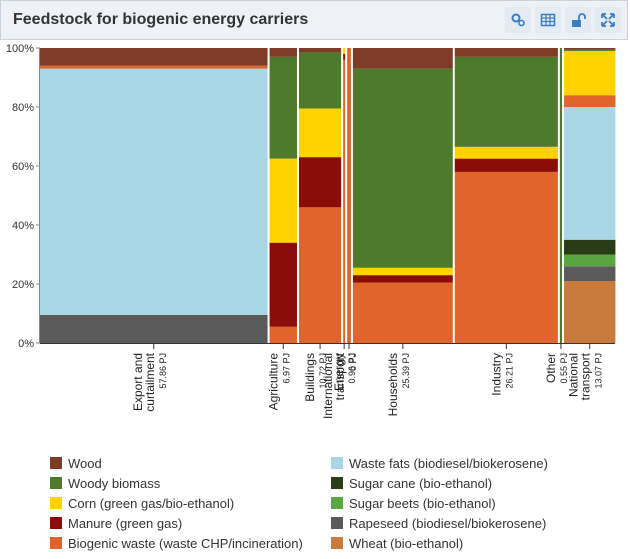  I want to click on toolbar, so click(566, 20).